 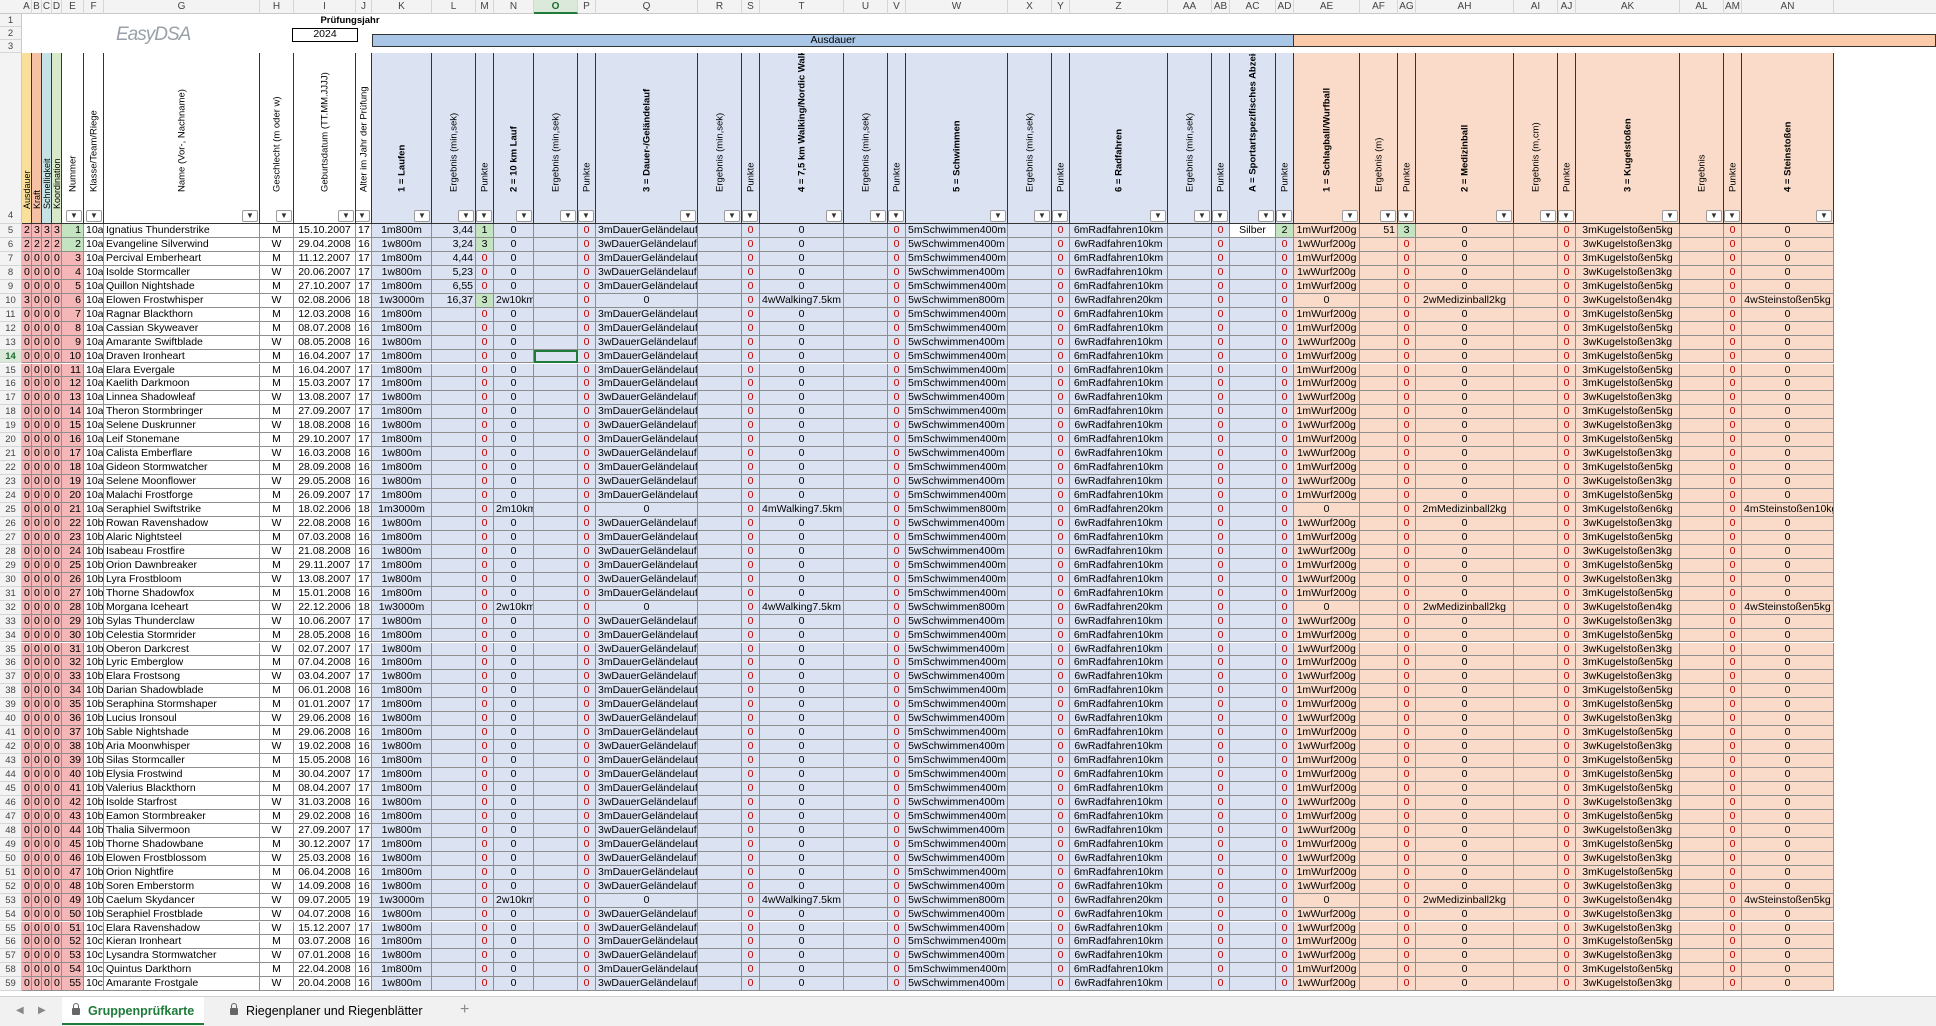 What do you see at coordinates (277, 454) in the screenshot?
I see `cell: W` at bounding box center [277, 454].